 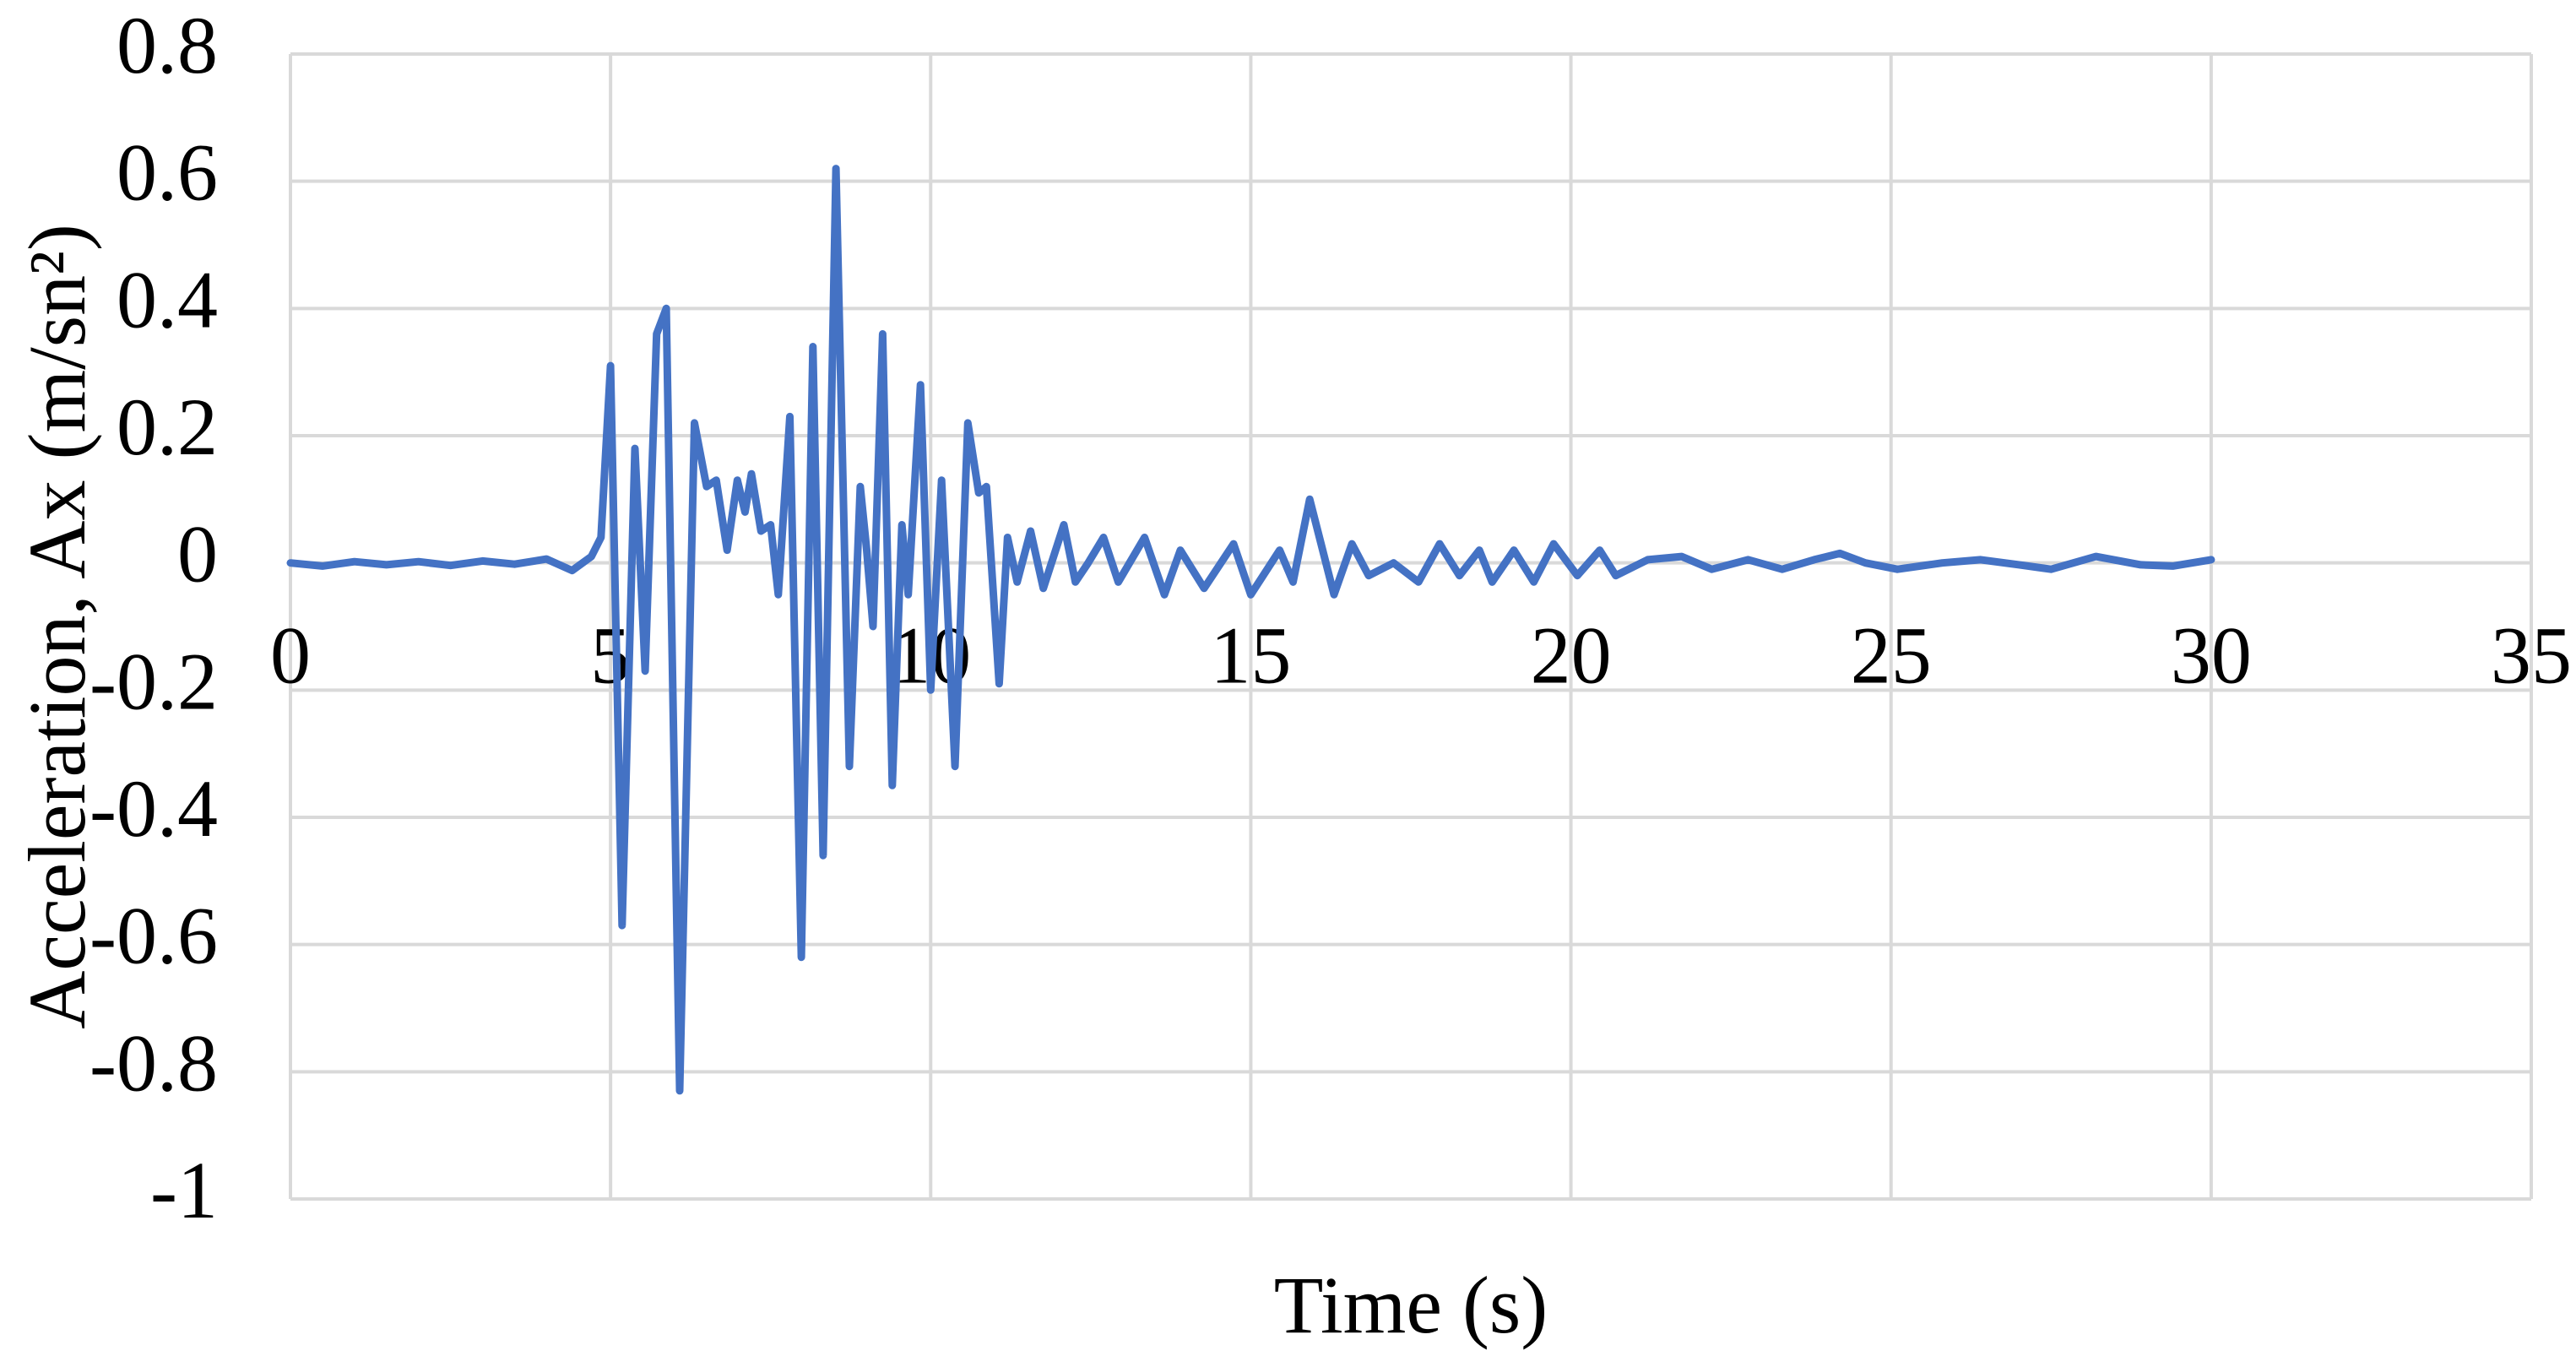 I want to click on y-axis-label: Acceleration, Ax (m/sn²), so click(x=57, y=626).